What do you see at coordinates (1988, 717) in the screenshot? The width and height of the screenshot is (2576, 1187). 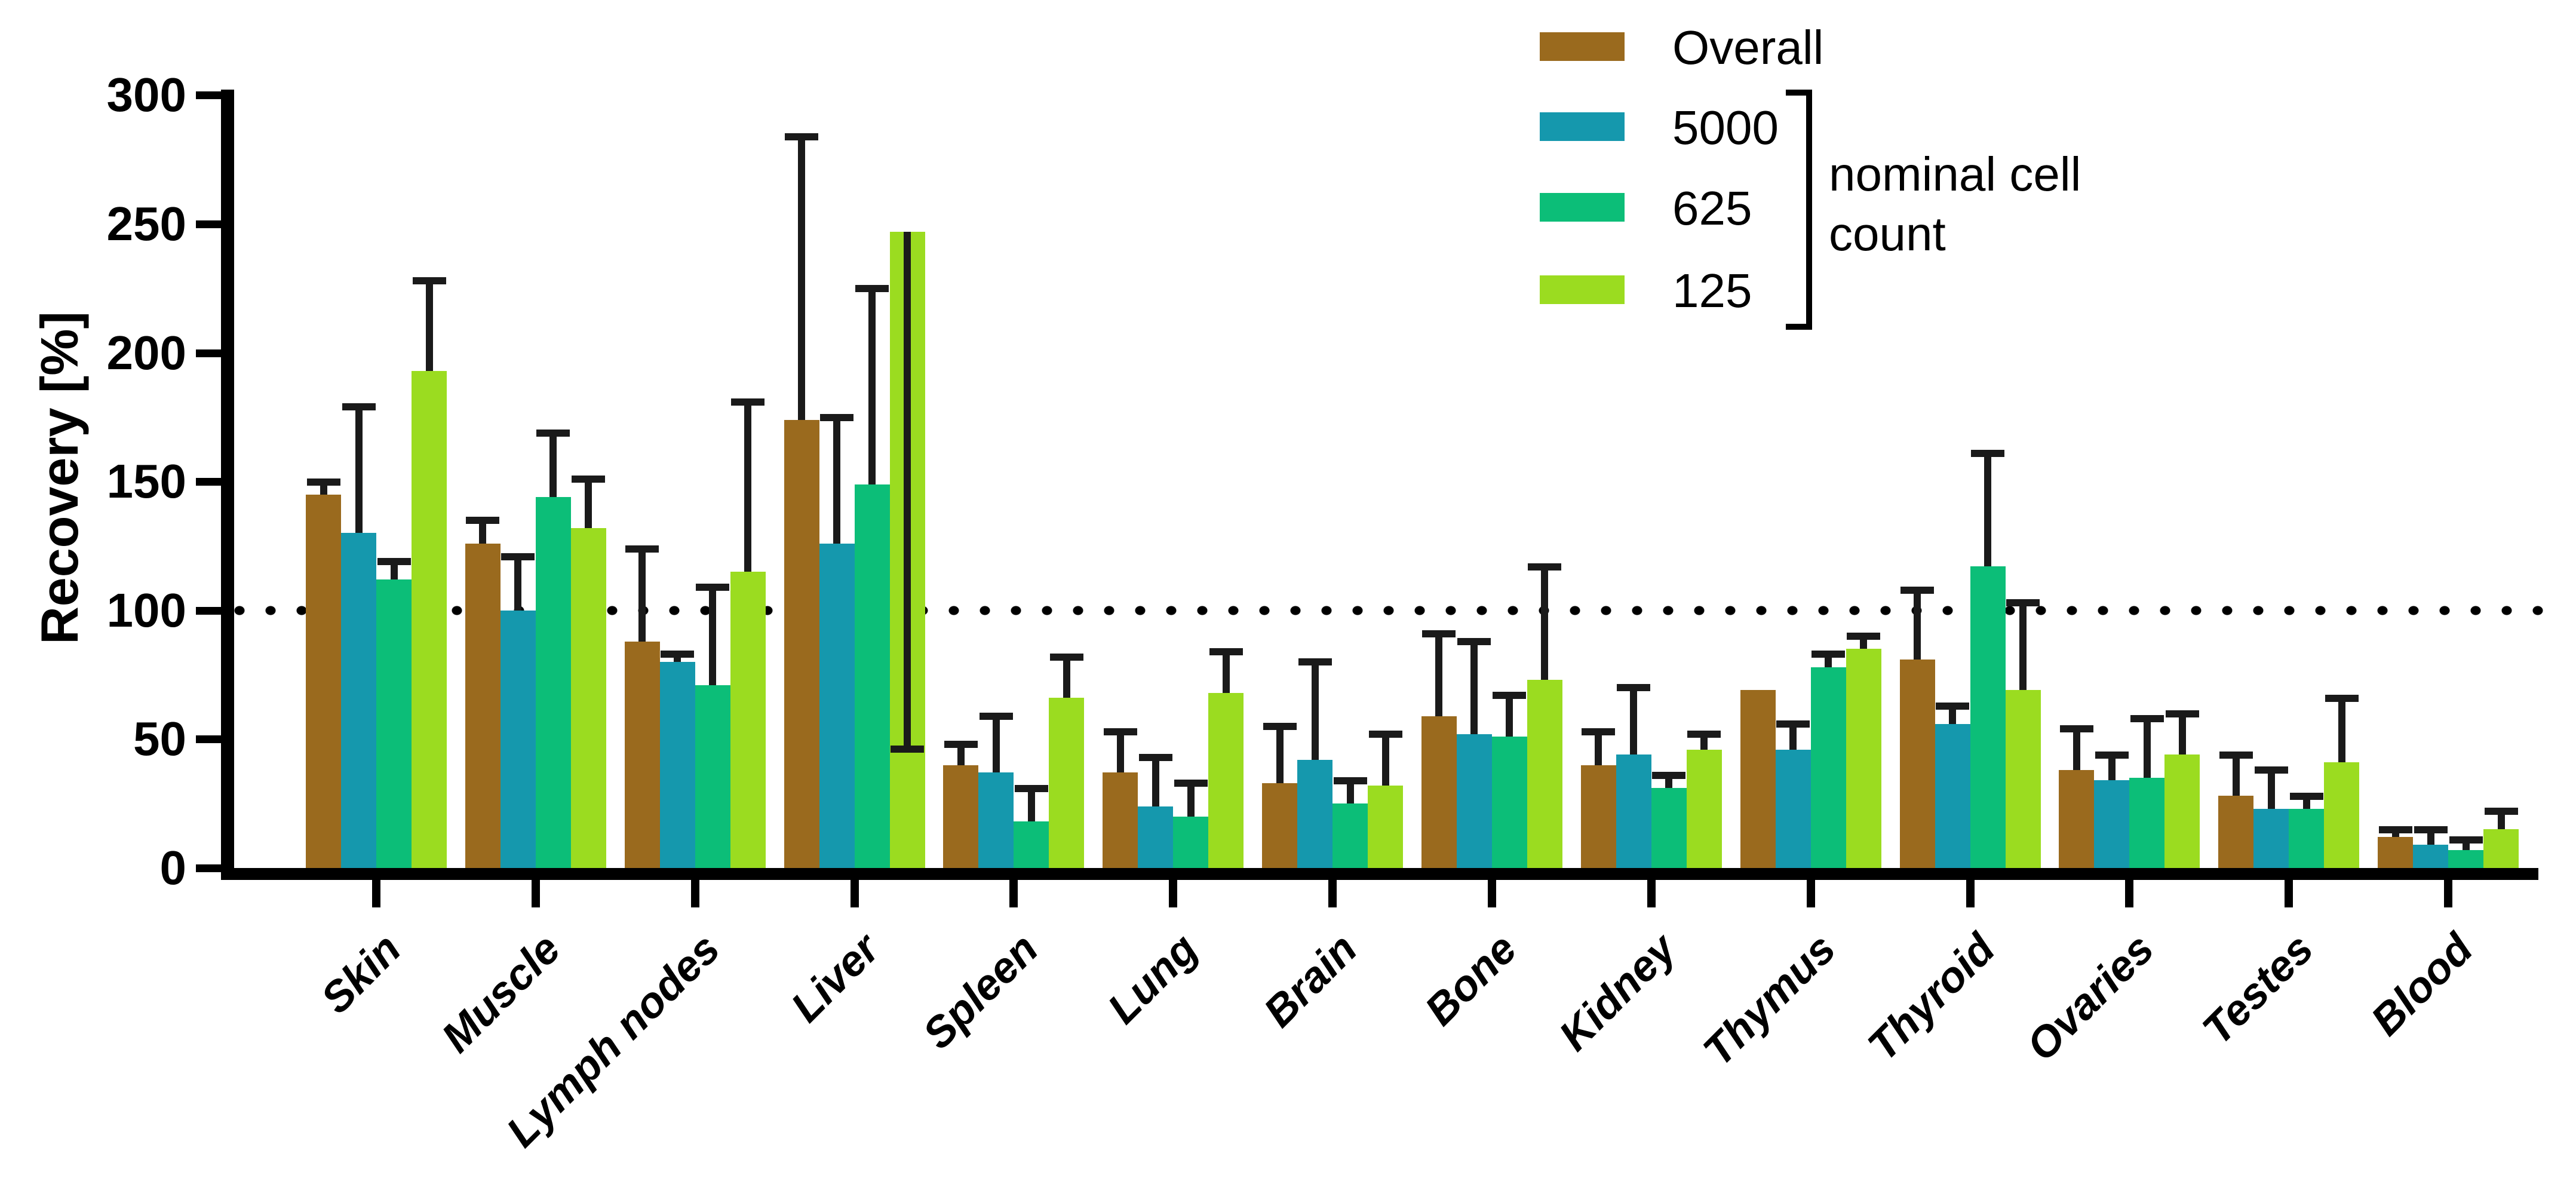 I see `bar-625-thyroid` at bounding box center [1988, 717].